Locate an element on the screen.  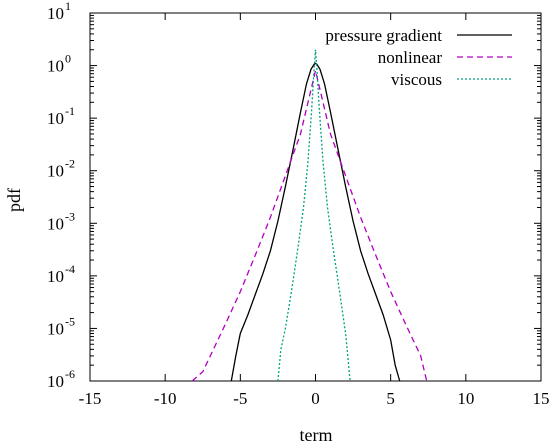
y-tick-exponent: 1 is located at coordinates (68, 6).